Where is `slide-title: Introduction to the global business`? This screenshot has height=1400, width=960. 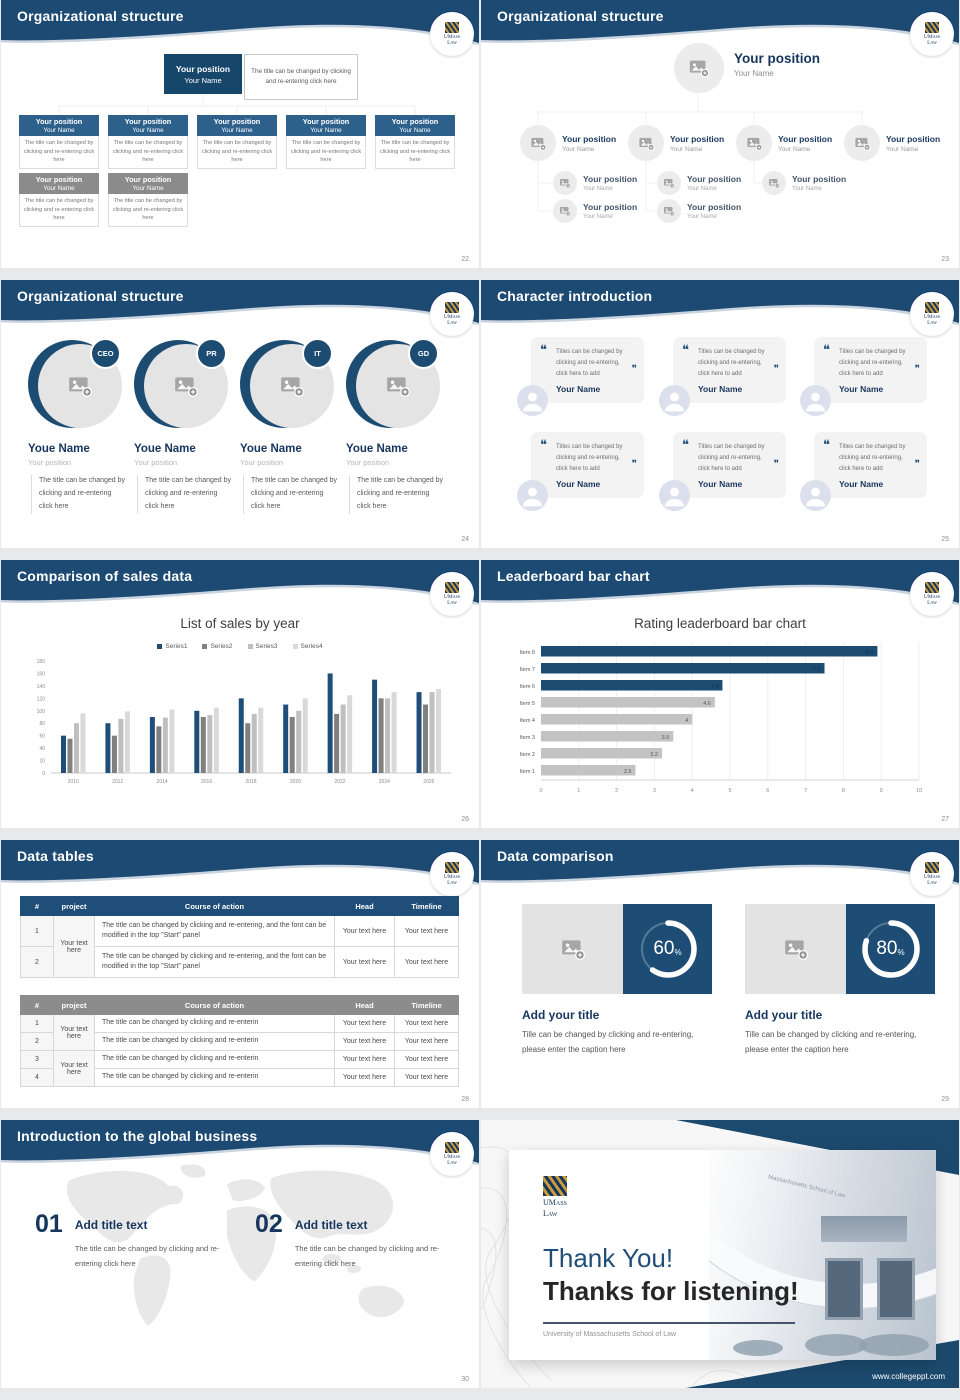
slide-title: Introduction to the global business is located at coordinates (137, 1136).